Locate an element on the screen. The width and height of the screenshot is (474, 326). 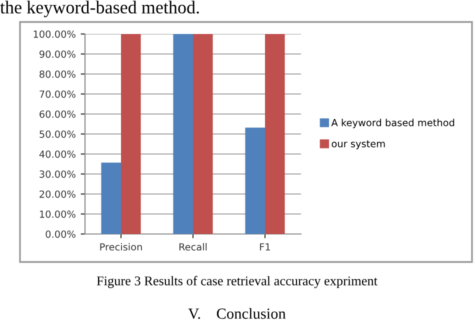
y-tick-label: 60.00% is located at coordinates (58, 114).